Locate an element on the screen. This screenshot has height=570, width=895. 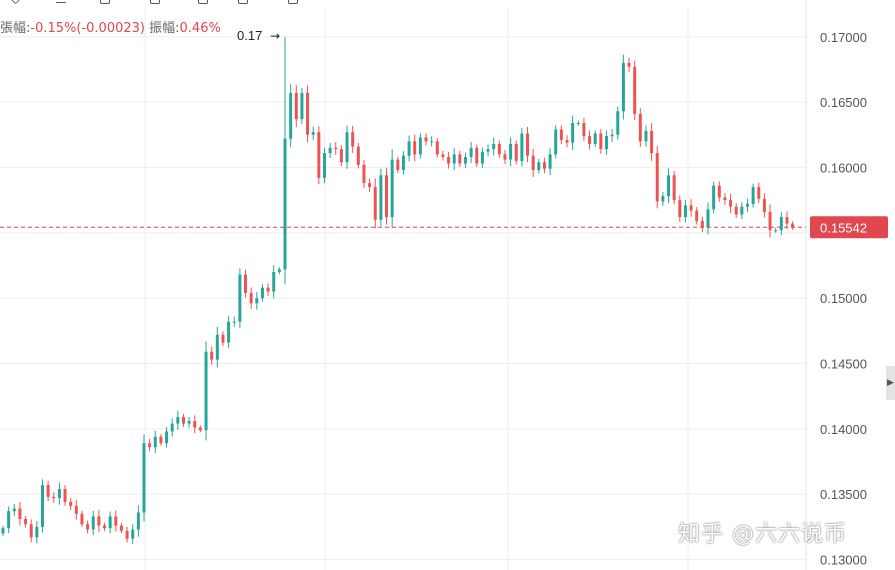
y-tick-label: 0.15000 is located at coordinates (843, 298).